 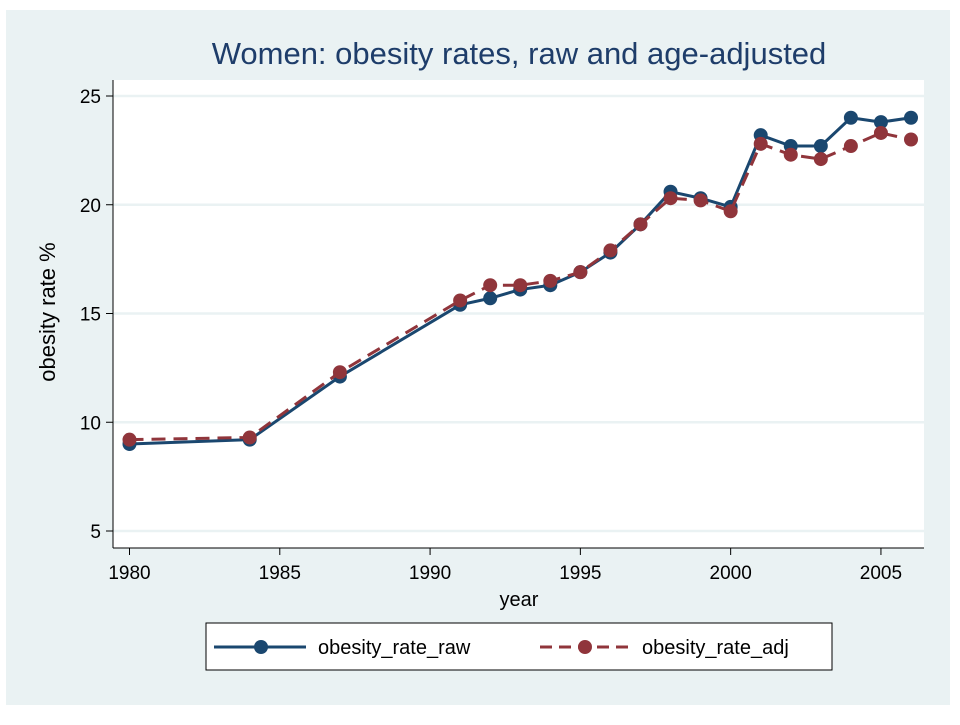 What do you see at coordinates (505, 566) in the screenshot?
I see `x-axis-ticks: 1980 1985 1990 1995 2000 2005` at bounding box center [505, 566].